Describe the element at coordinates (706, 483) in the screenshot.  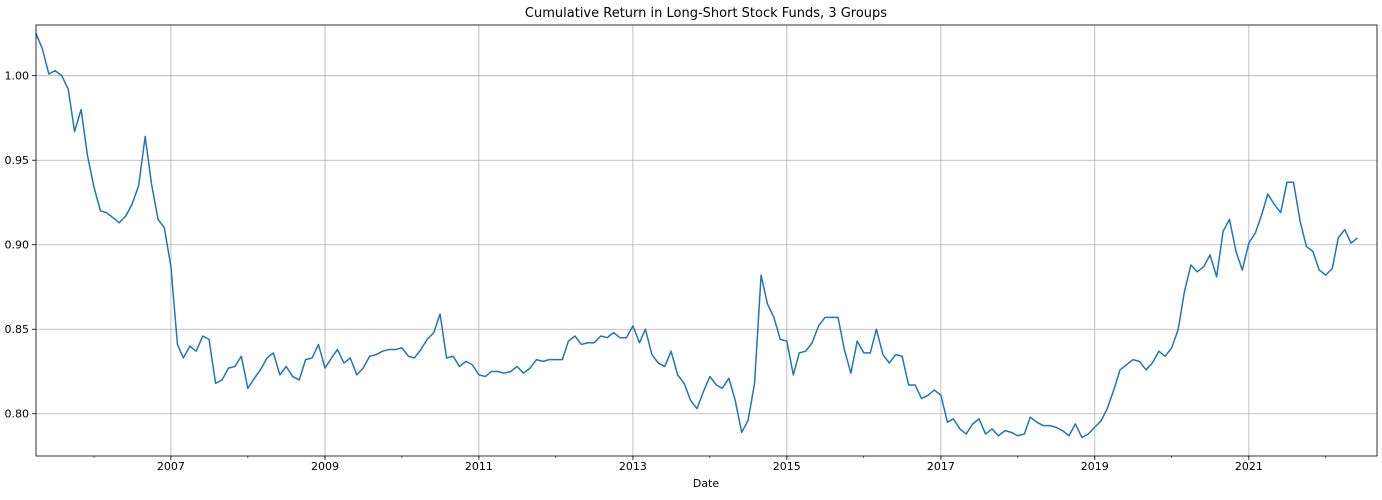
I see `x-axis-label: Date` at that location.